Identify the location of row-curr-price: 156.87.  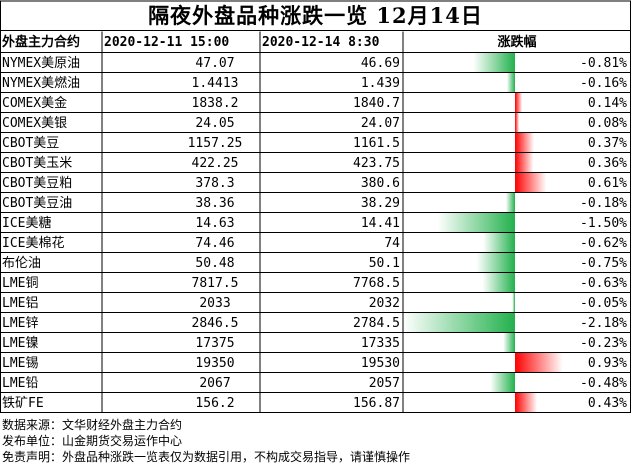
(376, 403).